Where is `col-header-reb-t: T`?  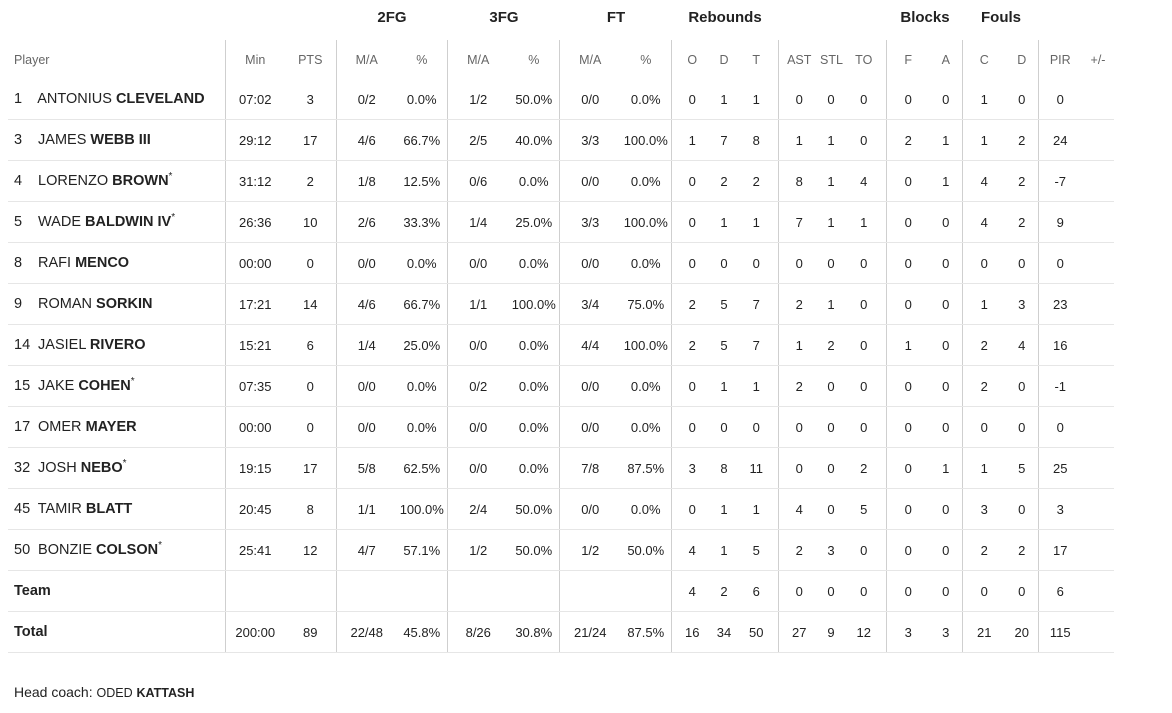
col-header-reb-t: T is located at coordinates (756, 59).